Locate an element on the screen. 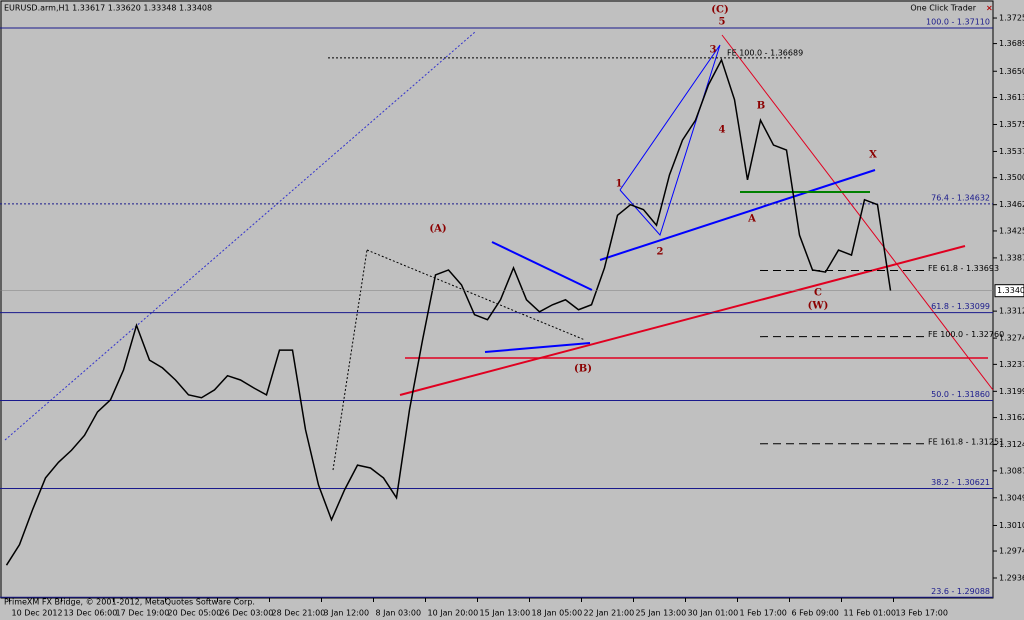  wave-label: 4 is located at coordinates (722, 130).